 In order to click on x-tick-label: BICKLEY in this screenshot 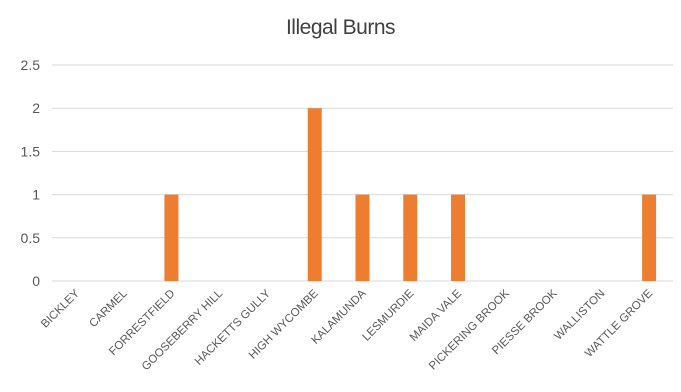, I will do `click(60, 308)`.